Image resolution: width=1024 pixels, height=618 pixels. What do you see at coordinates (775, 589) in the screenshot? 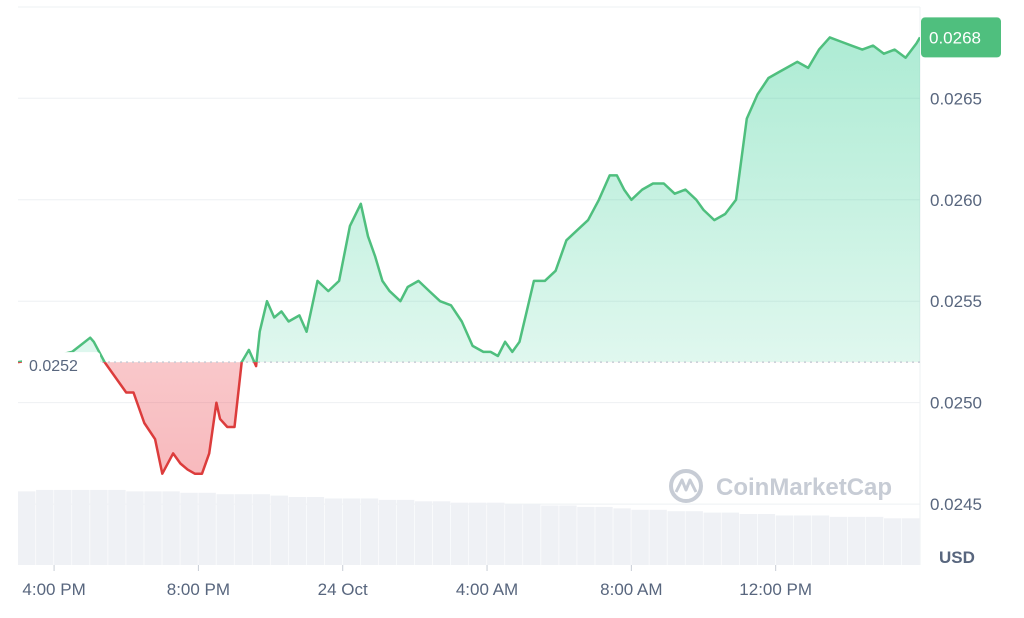
I see `x-tick-label: 12:00 PM` at bounding box center [775, 589].